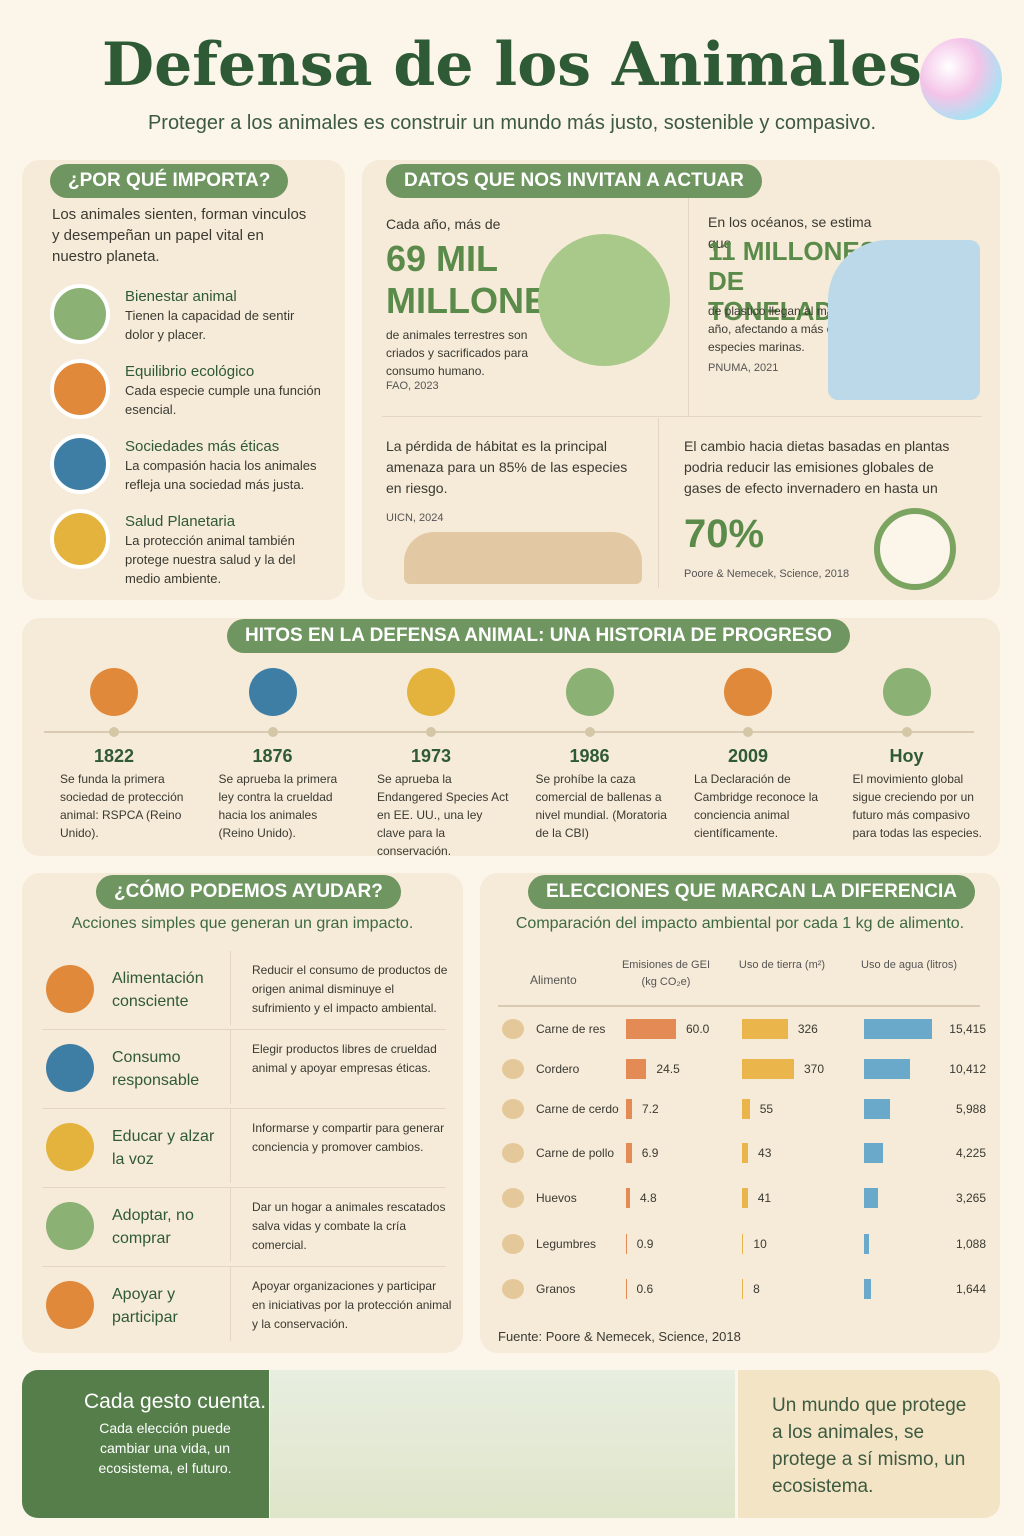 The width and height of the screenshot is (1024, 1536). I want to click on choices-heading: ELECCIONES QUE MARCAN LA DIFERENCIA, so click(751, 892).